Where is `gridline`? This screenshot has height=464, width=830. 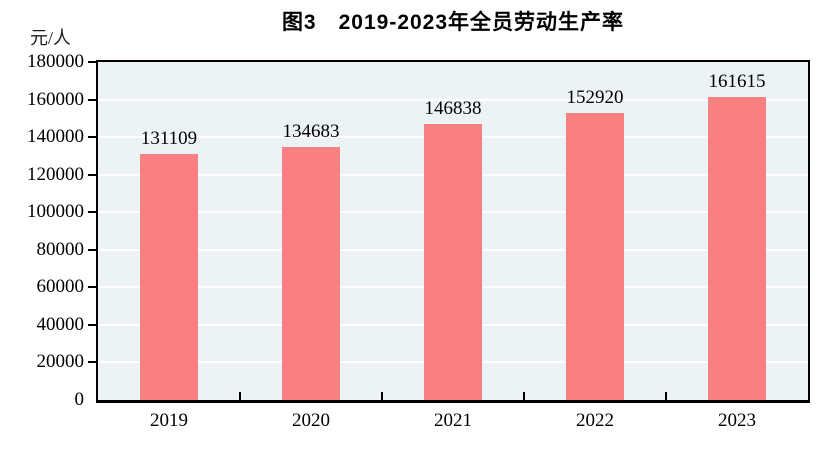
gridline is located at coordinates (453, 99).